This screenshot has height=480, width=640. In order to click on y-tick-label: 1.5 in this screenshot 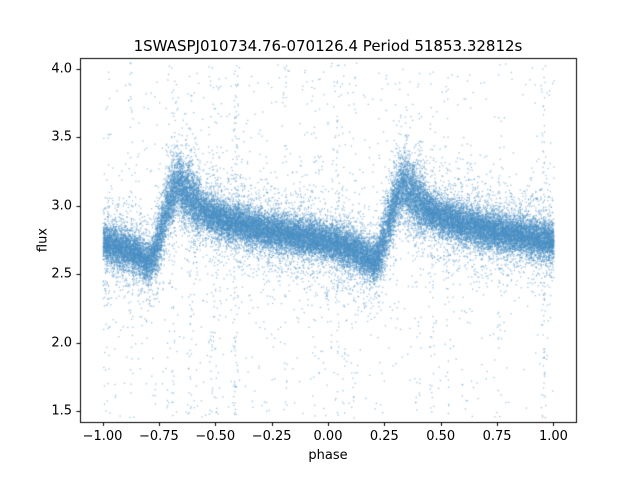, I will do `click(61, 411)`.